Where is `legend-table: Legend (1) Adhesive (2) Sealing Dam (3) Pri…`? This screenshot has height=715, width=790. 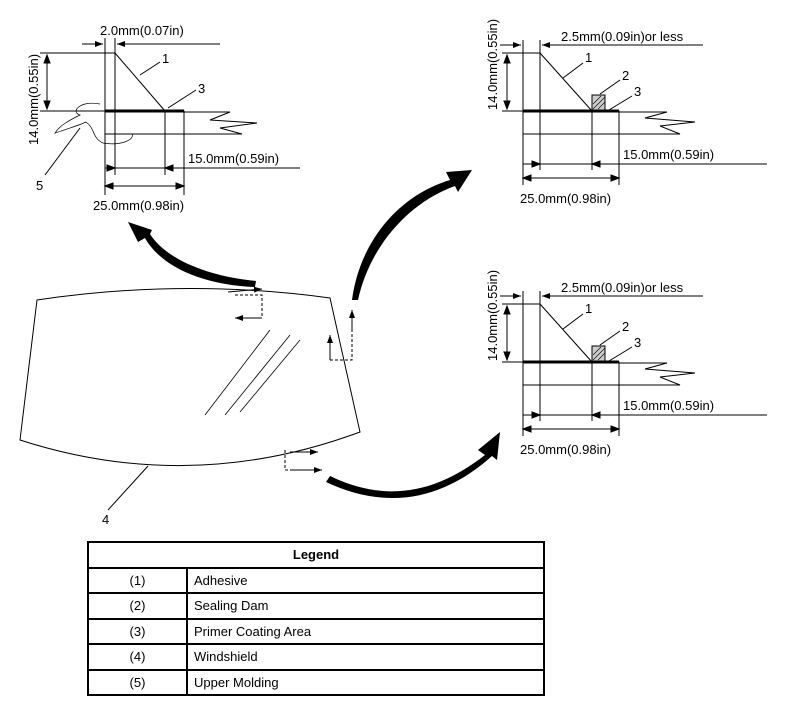 legend-table: Legend (1) Adhesive (2) Sealing Dam (3) Pri… is located at coordinates (316, 618).